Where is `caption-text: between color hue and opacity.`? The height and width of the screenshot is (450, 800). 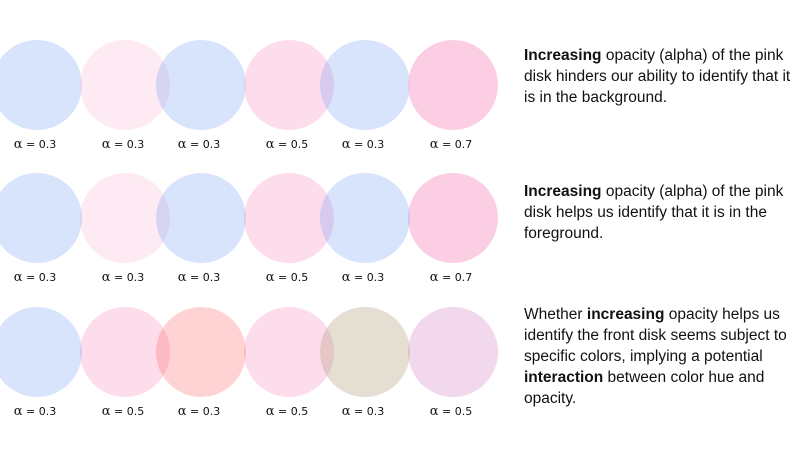 caption-text: between color hue and opacity. is located at coordinates (644, 388).